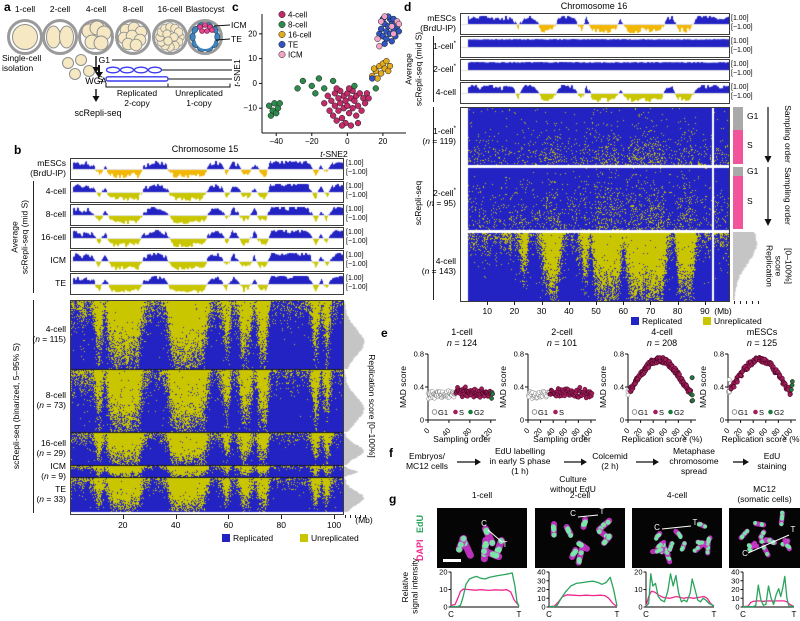 The height and width of the screenshot is (621, 800). Describe the element at coordinates (742, 46) in the screenshot. I see `scale-labels-d-1-cell: [1.00] [−1.00]` at that location.